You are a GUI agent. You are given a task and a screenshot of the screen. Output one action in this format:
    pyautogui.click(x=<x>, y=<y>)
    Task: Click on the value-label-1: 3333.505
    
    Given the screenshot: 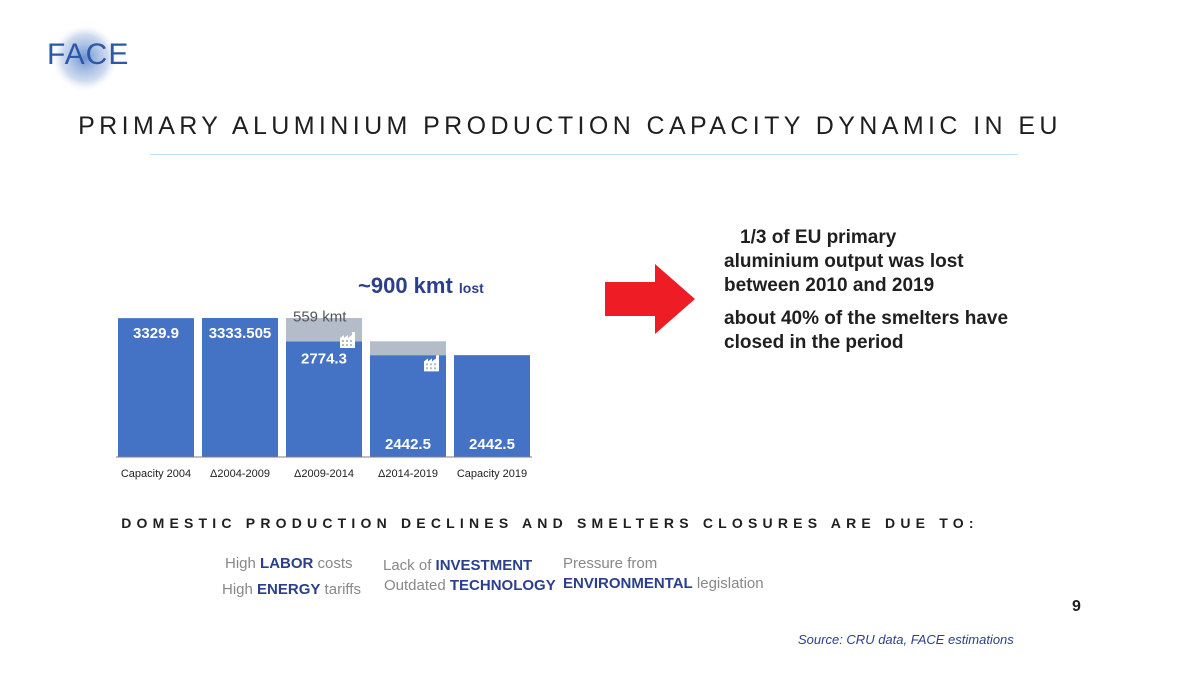 What is the action you would take?
    pyautogui.click(x=240, y=333)
    